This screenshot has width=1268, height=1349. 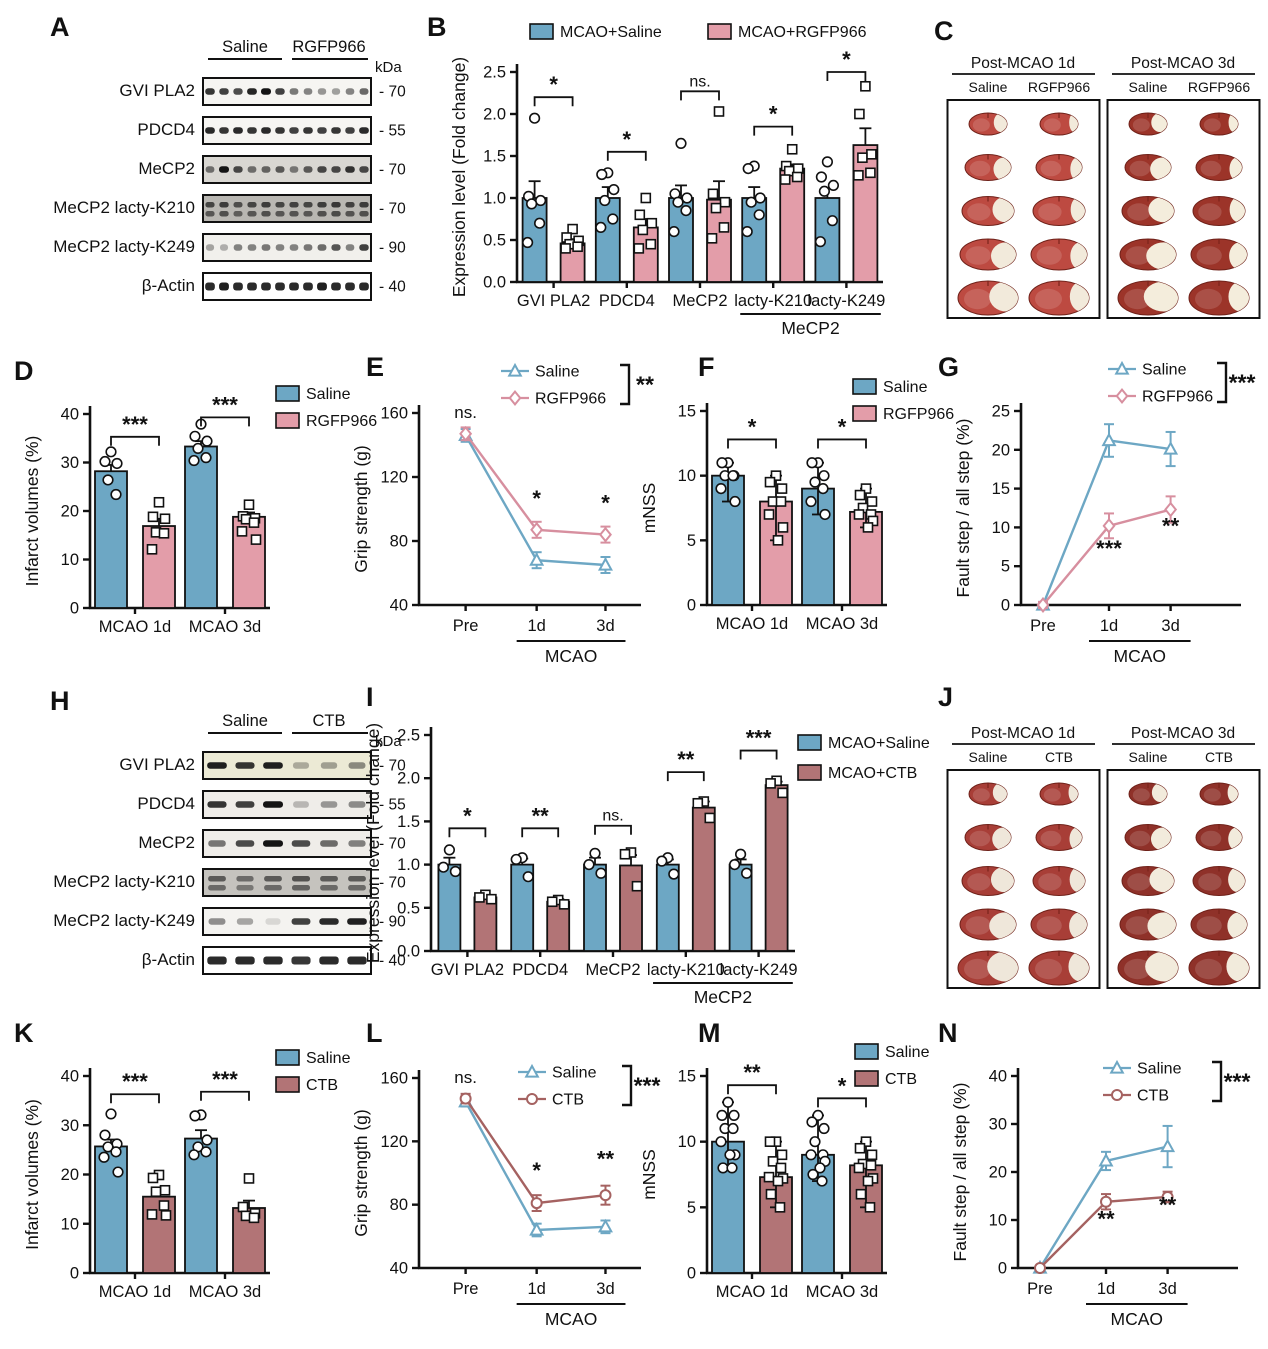 What do you see at coordinates (466, 626) in the screenshot?
I see `x-tick-label: Pre` at bounding box center [466, 626].